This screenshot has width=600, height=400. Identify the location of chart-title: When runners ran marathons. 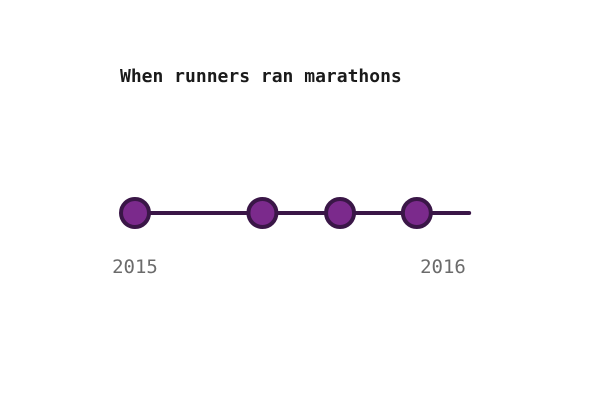
(261, 76).